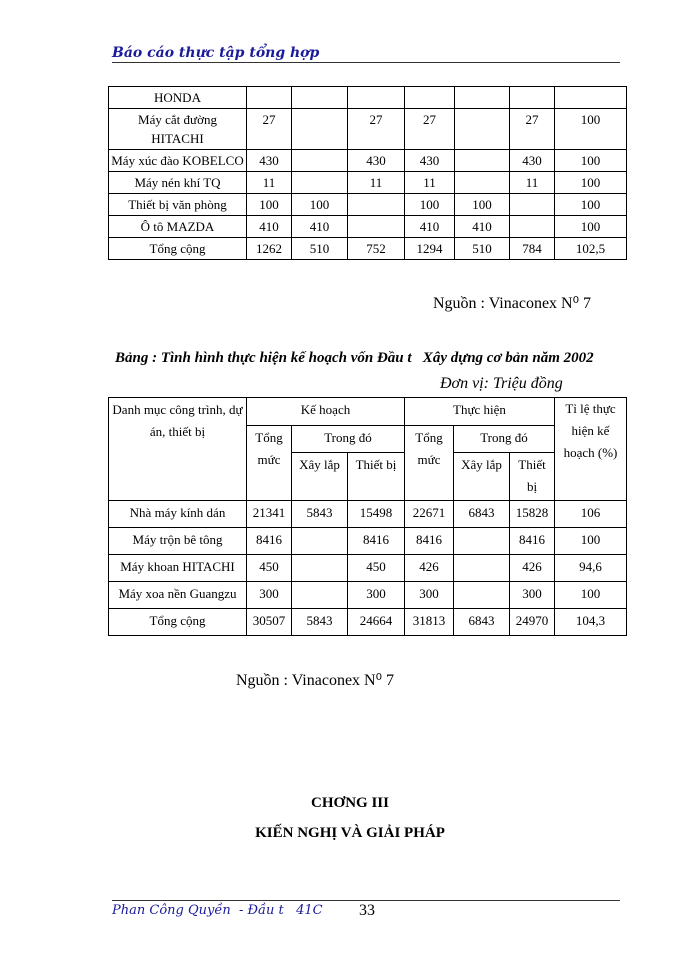 The height and width of the screenshot is (960, 700). Describe the element at coordinates (319, 476) in the screenshot. I see `header-plan-construction: Xây lắp` at that location.